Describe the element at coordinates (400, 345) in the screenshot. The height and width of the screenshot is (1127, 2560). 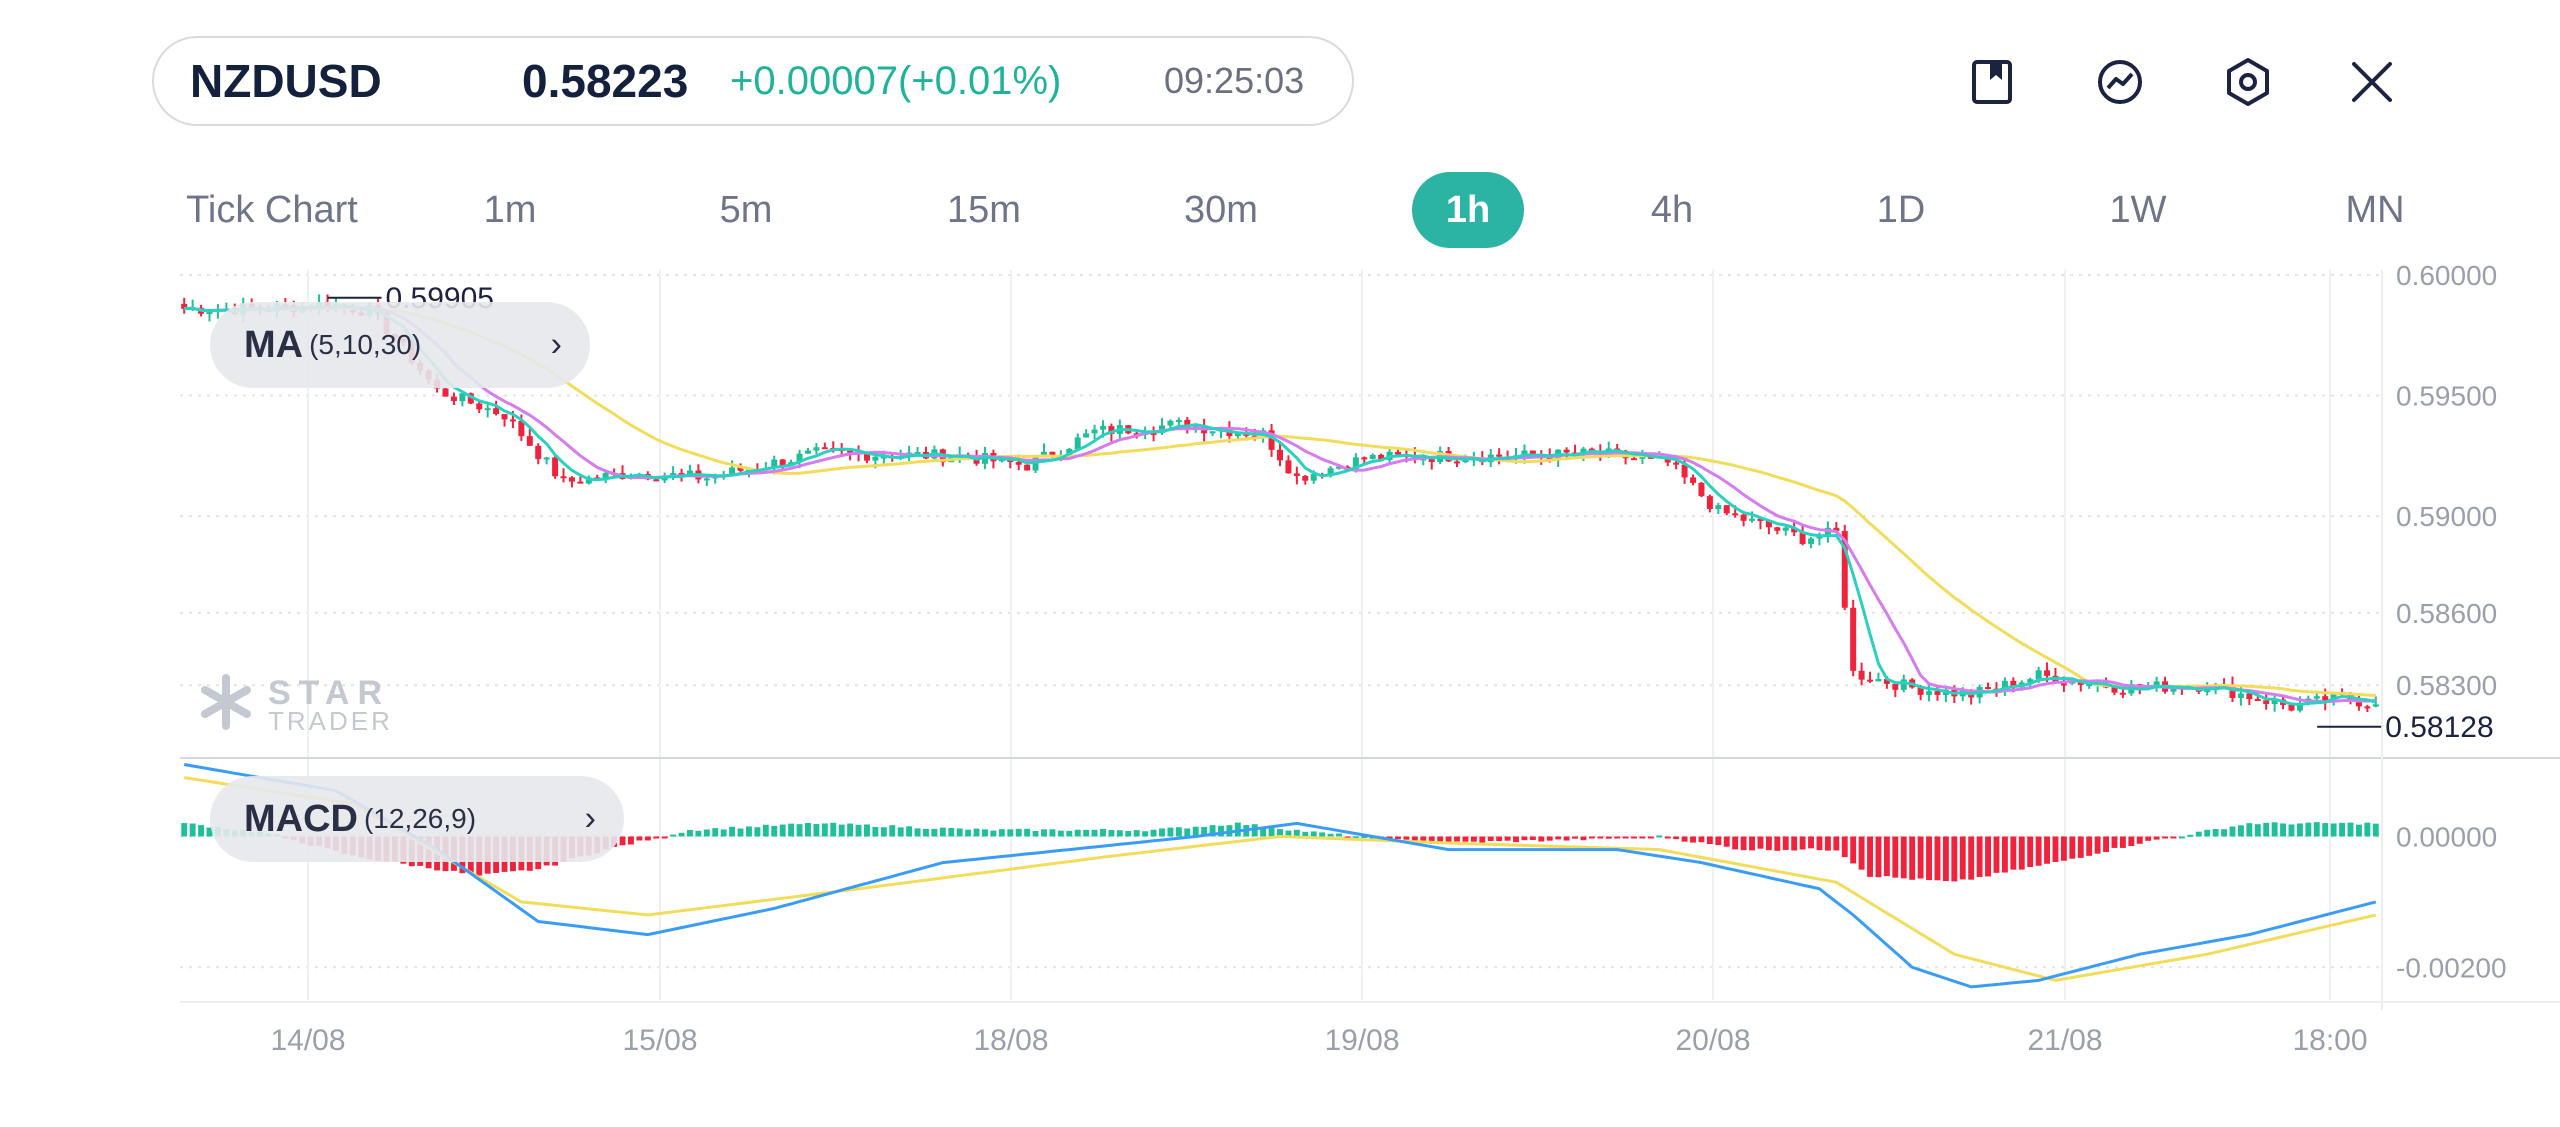
I see `ma-indicator-pill: MA (5,10,30) ›` at that location.